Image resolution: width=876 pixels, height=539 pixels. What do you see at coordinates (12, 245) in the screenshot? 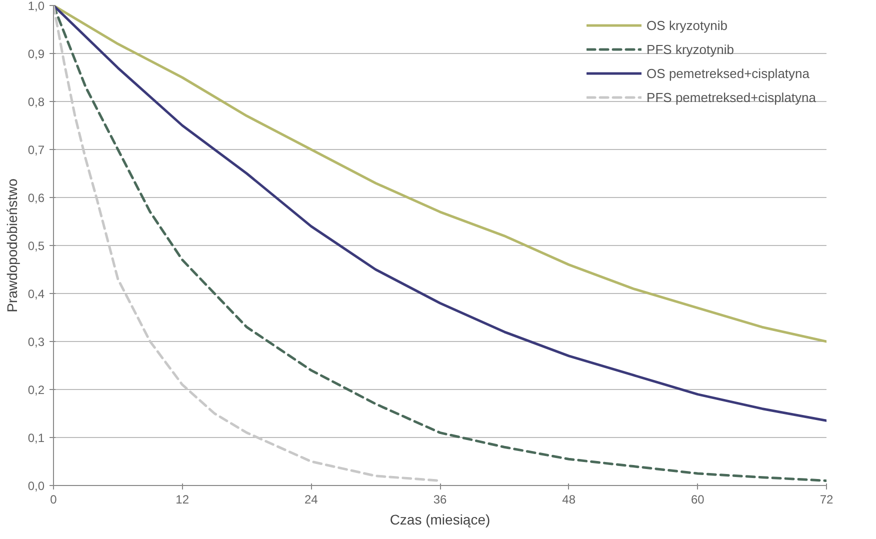
I see `y-axis-title: Prawdopodobieństwo` at bounding box center [12, 245].